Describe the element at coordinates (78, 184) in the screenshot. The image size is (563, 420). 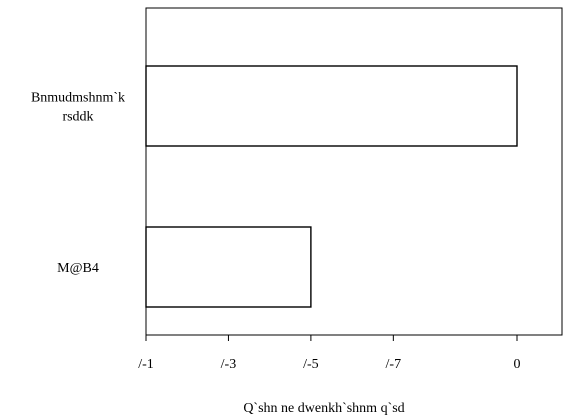
I see `y-axis-labels: Bnmudmshnm`k rsddk M@B4` at that location.